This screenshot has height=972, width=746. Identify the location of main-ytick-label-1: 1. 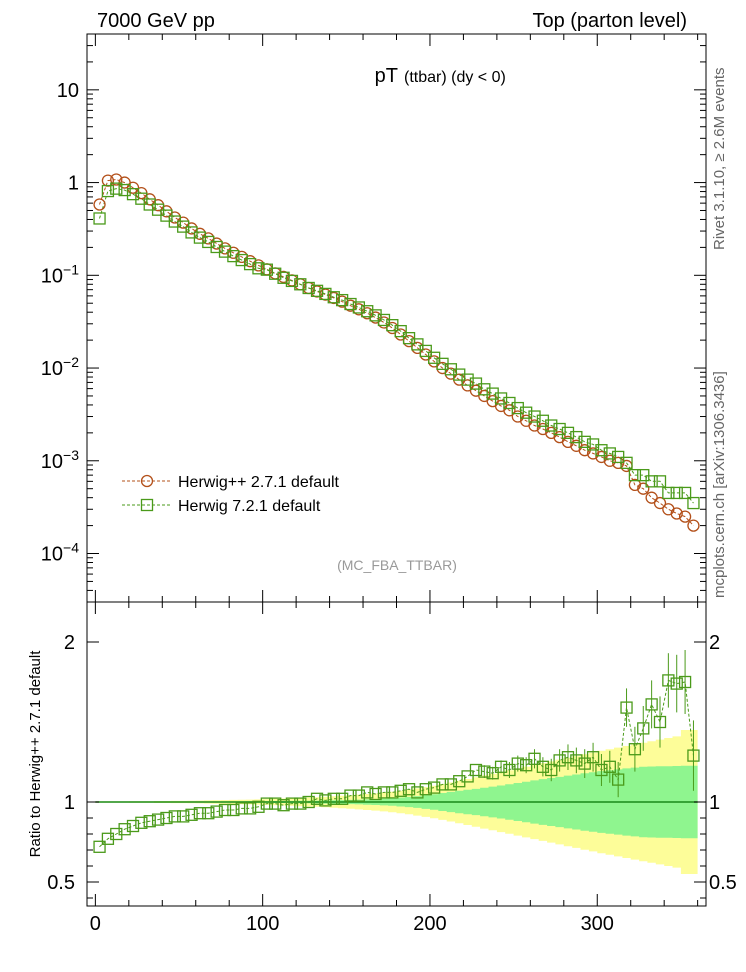
(73, 184).